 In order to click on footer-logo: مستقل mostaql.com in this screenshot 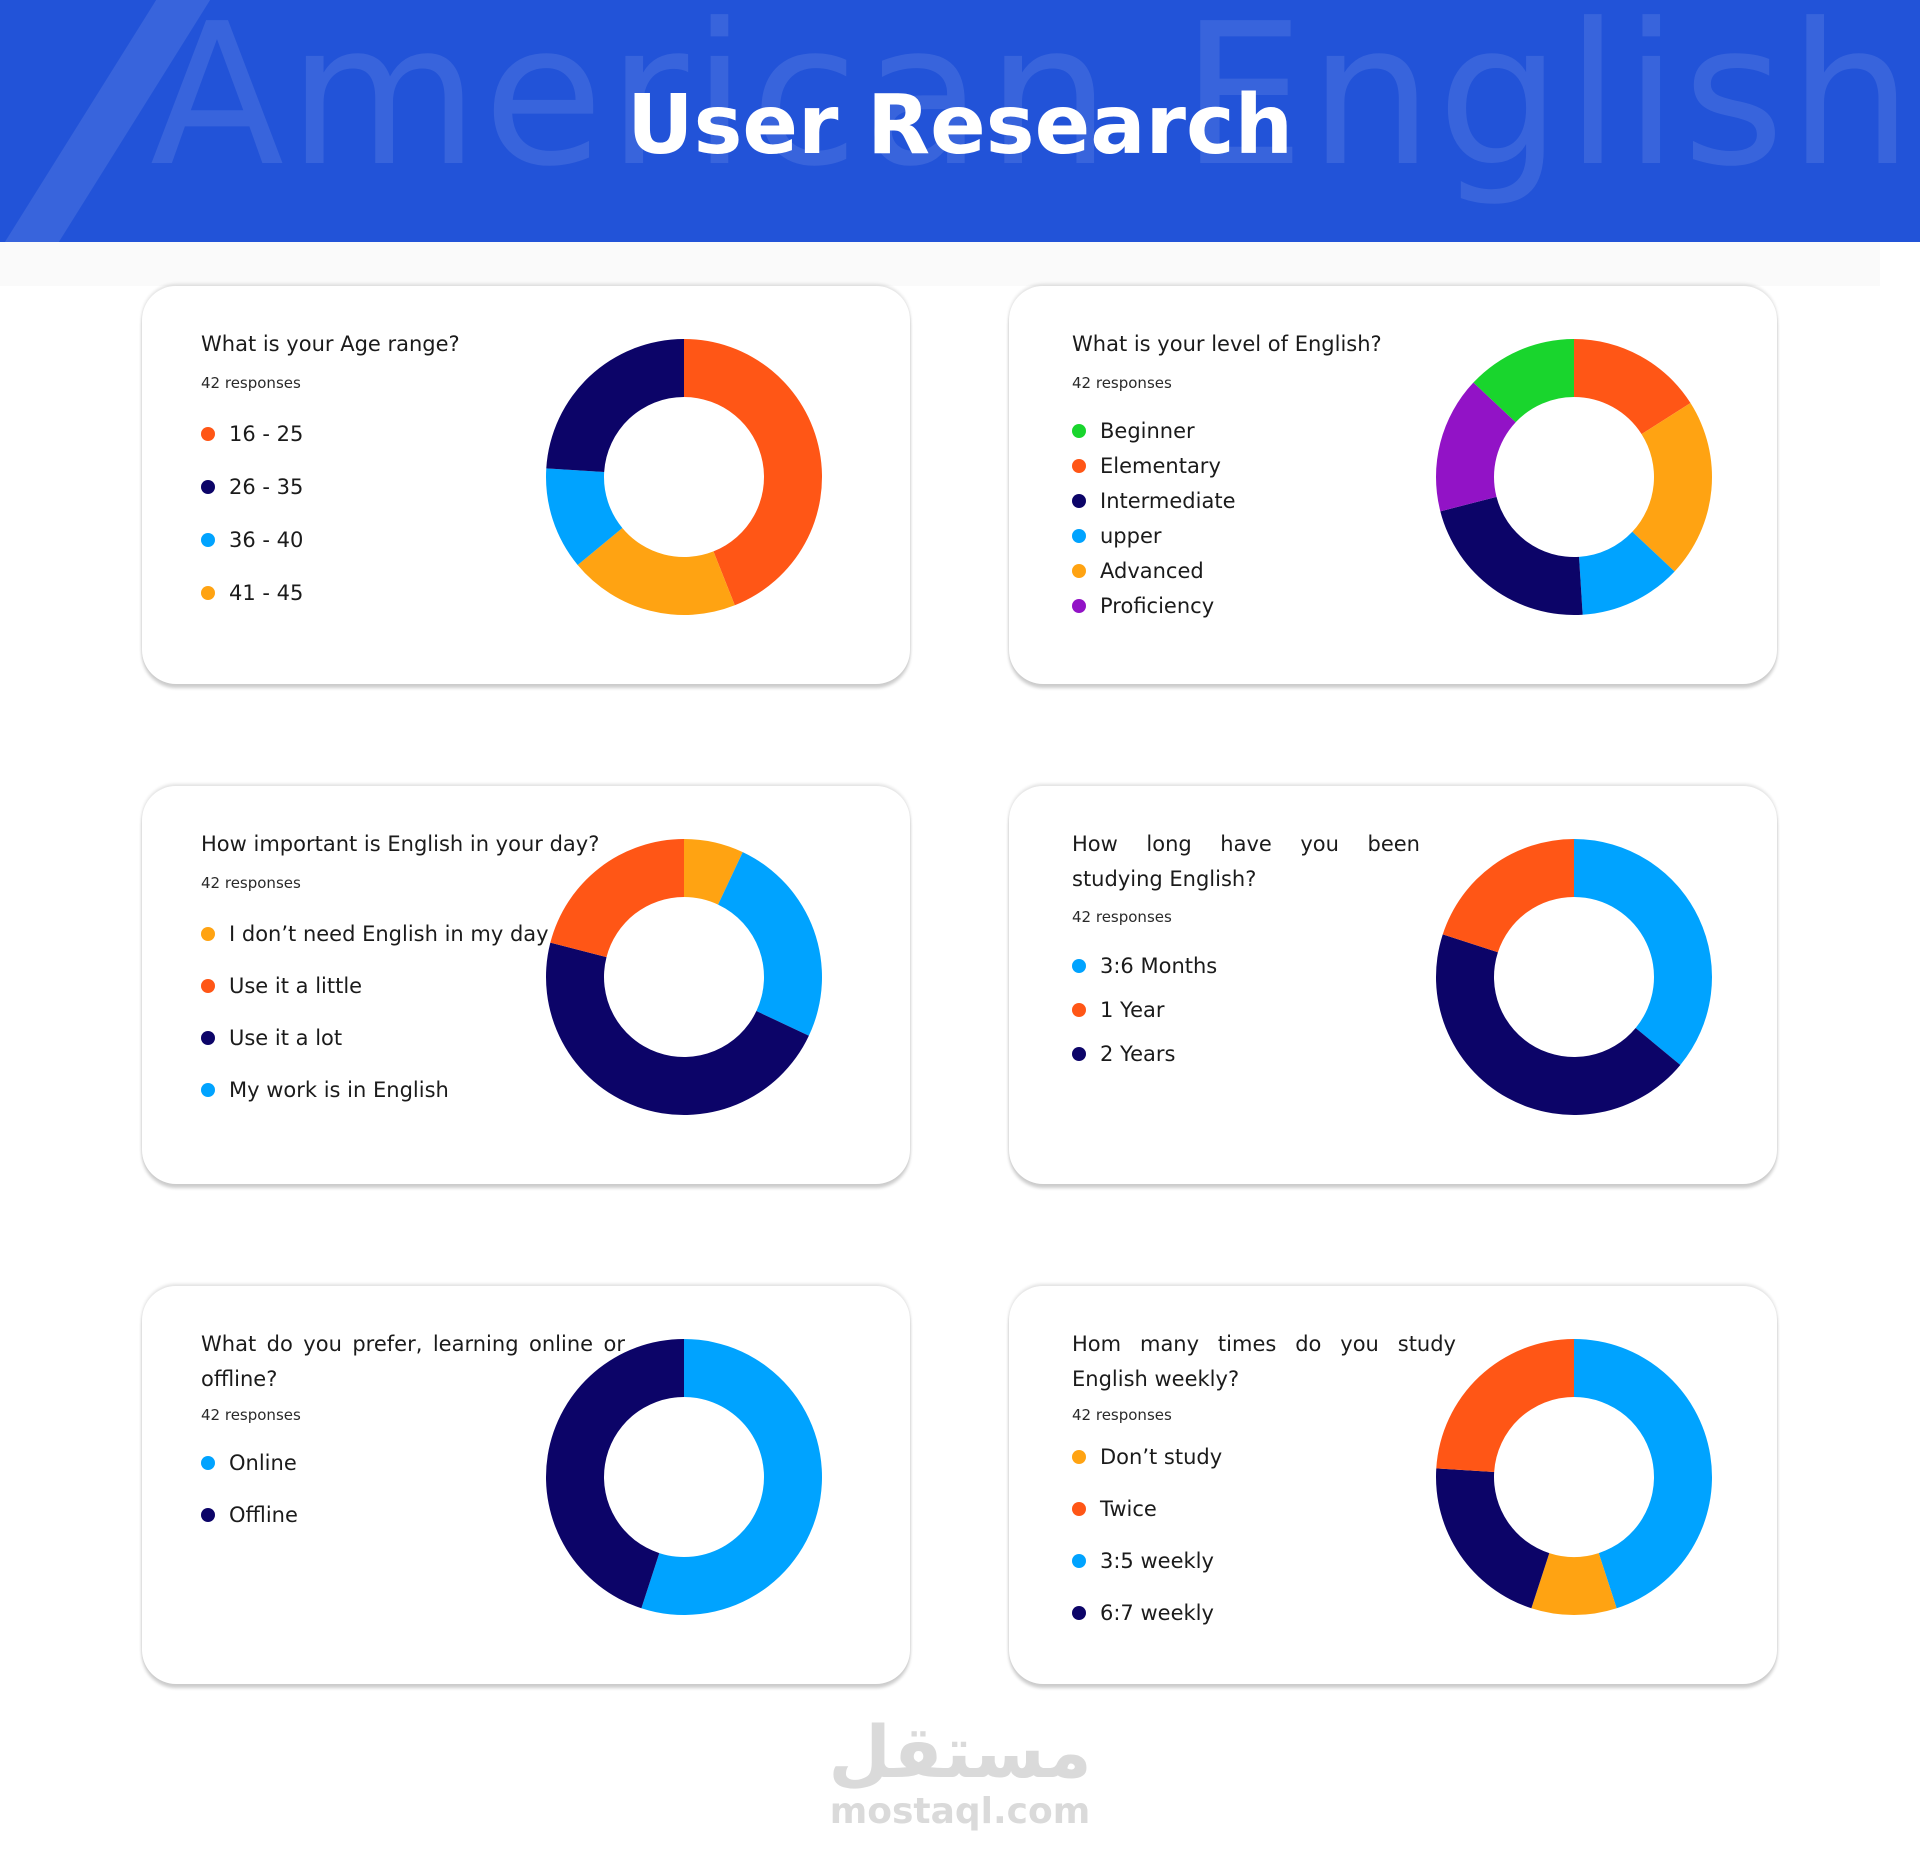, I will do `click(960, 1772)`.